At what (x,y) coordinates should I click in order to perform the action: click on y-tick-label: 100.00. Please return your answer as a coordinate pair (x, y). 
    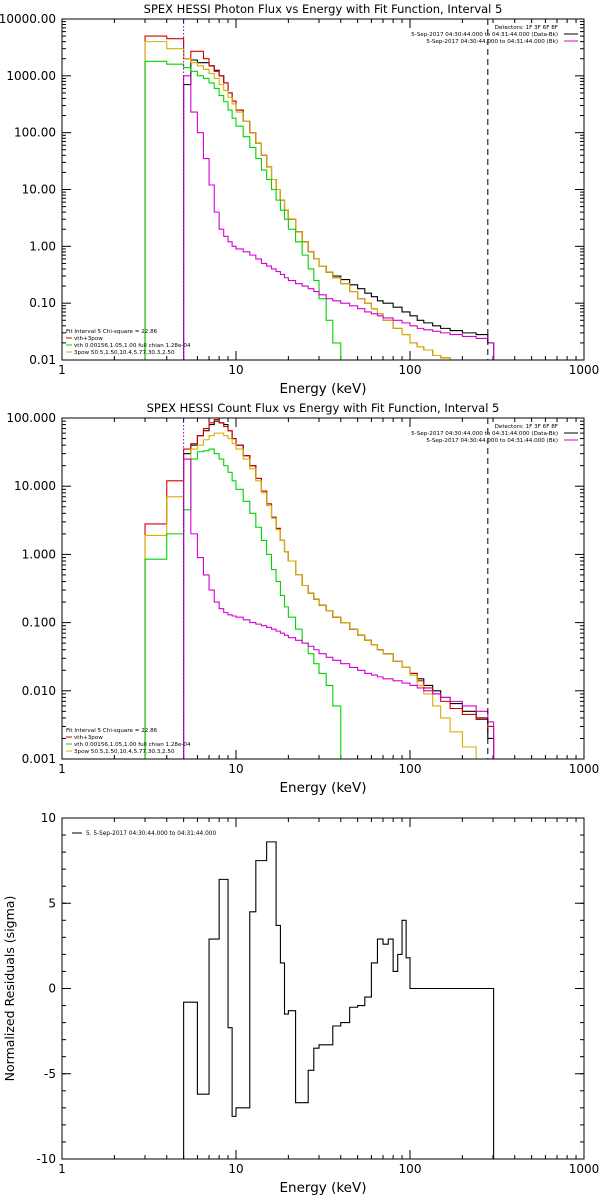
    Looking at the image, I should click on (35, 133).